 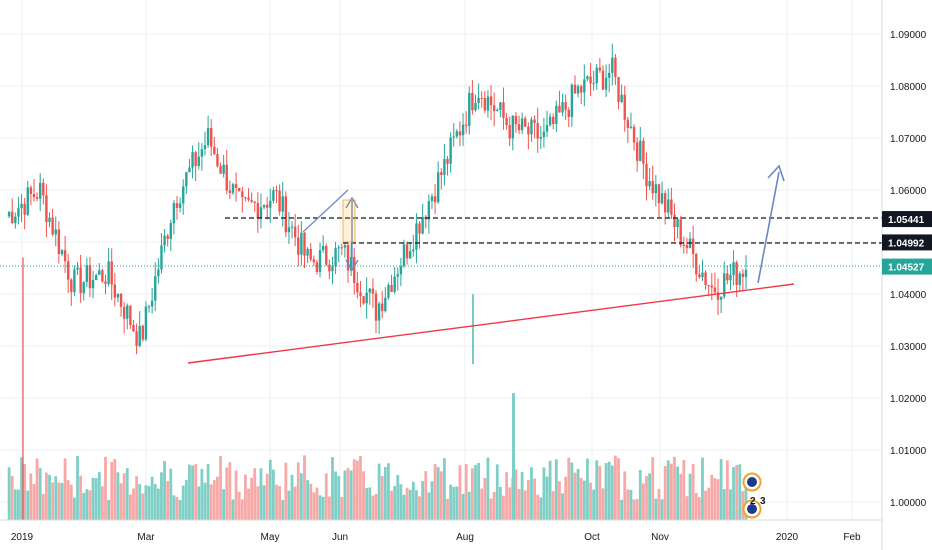 I want to click on wedge-line, so click(x=325, y=211).